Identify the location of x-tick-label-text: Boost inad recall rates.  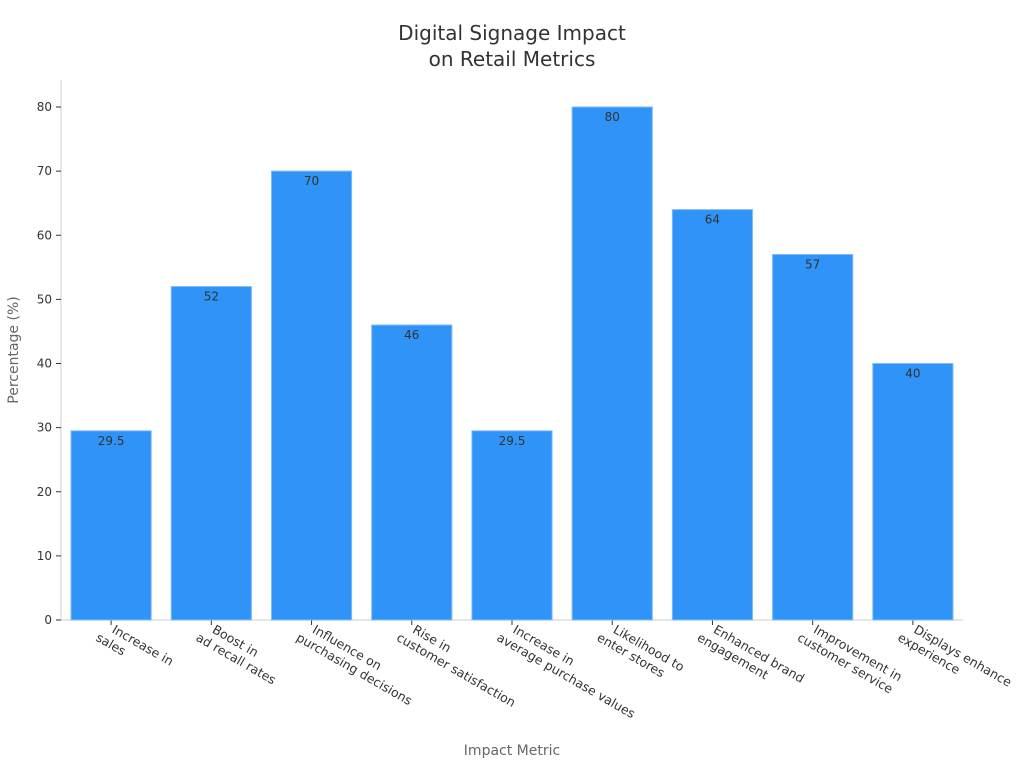
(240, 652).